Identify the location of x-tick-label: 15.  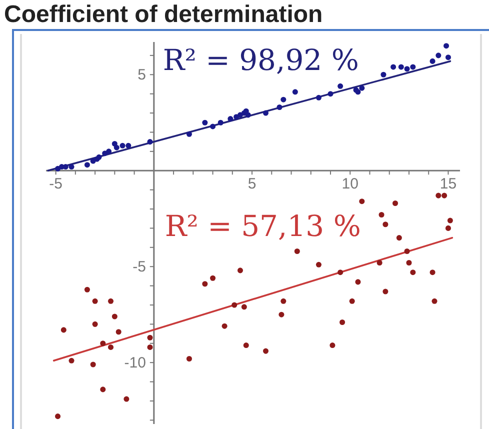
(448, 183).